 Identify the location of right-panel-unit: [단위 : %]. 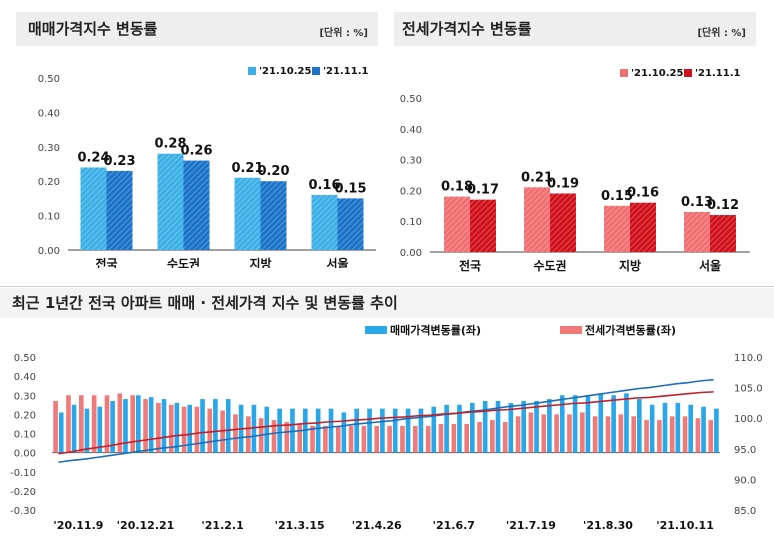
(721, 33).